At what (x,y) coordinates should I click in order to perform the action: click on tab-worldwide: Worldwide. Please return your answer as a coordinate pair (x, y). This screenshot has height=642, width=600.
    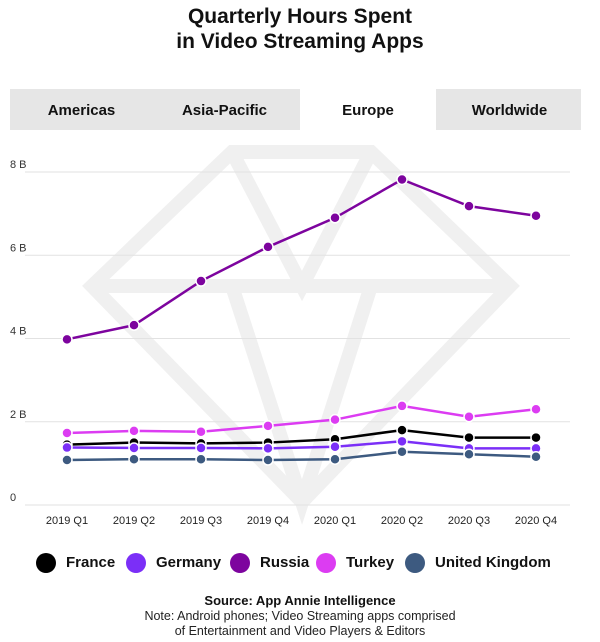
    Looking at the image, I should click on (509, 110).